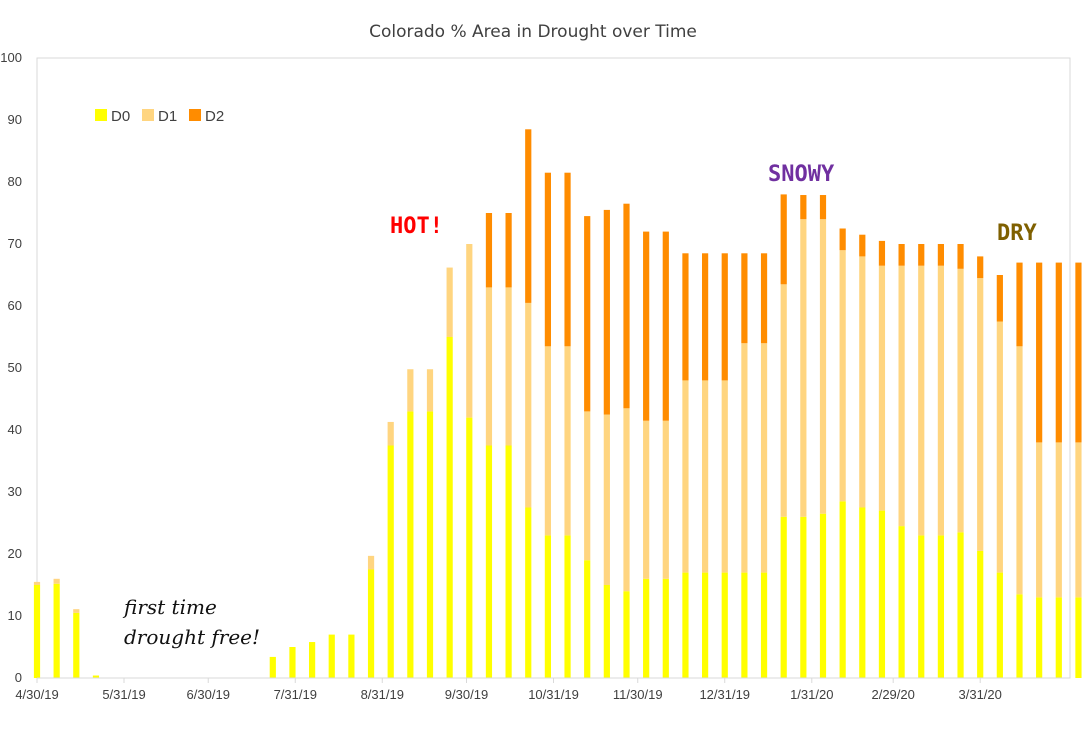 The image size is (1086, 729). Describe the element at coordinates (214, 116) in the screenshot. I see `legend-label-d2: D2` at that location.